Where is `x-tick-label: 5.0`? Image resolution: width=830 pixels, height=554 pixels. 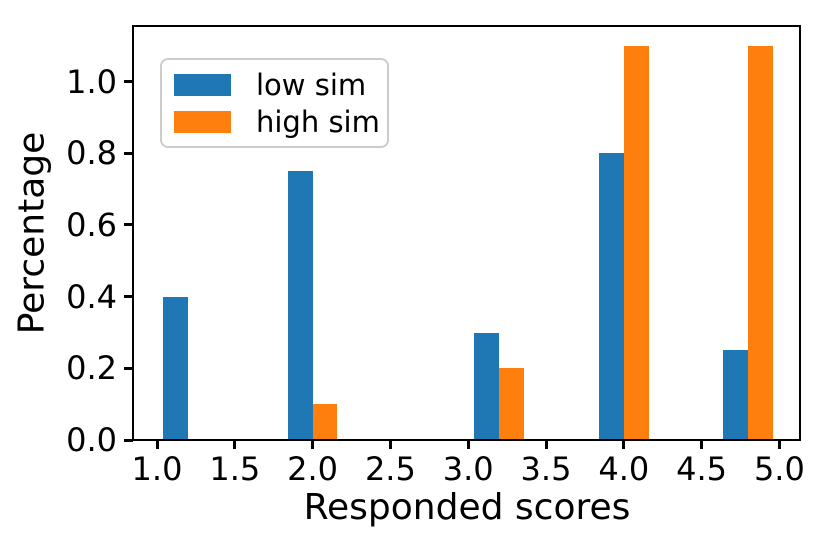 x-tick-label: 5.0 is located at coordinates (779, 469).